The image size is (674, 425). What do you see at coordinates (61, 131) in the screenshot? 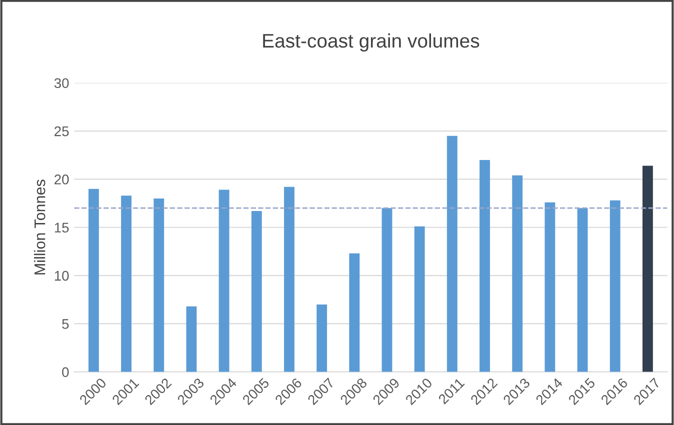
I see `y-tick-label: 25` at bounding box center [61, 131].